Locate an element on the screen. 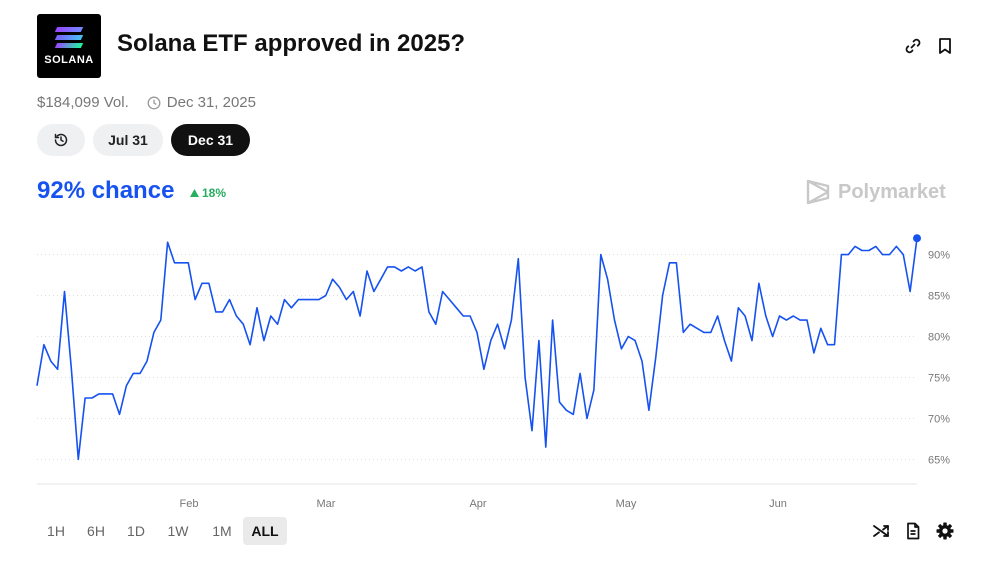  chance-text: 92% chance is located at coordinates (106, 190).